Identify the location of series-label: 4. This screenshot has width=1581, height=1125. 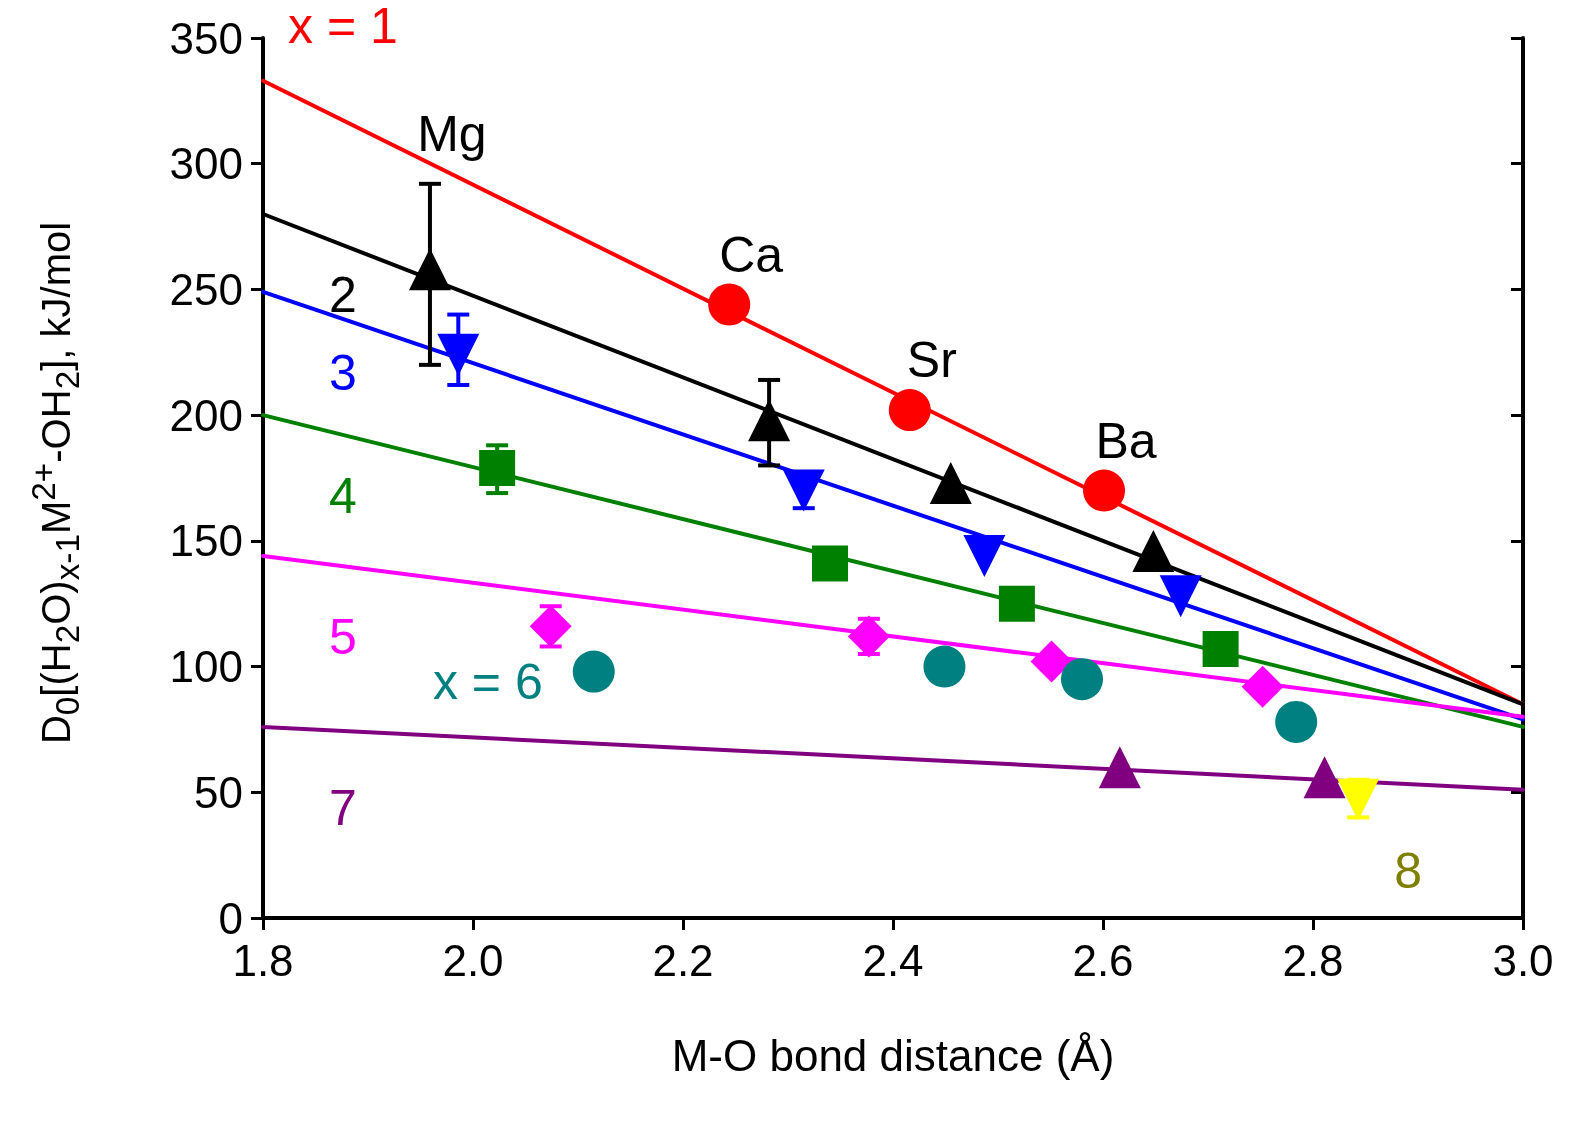
(343, 496).